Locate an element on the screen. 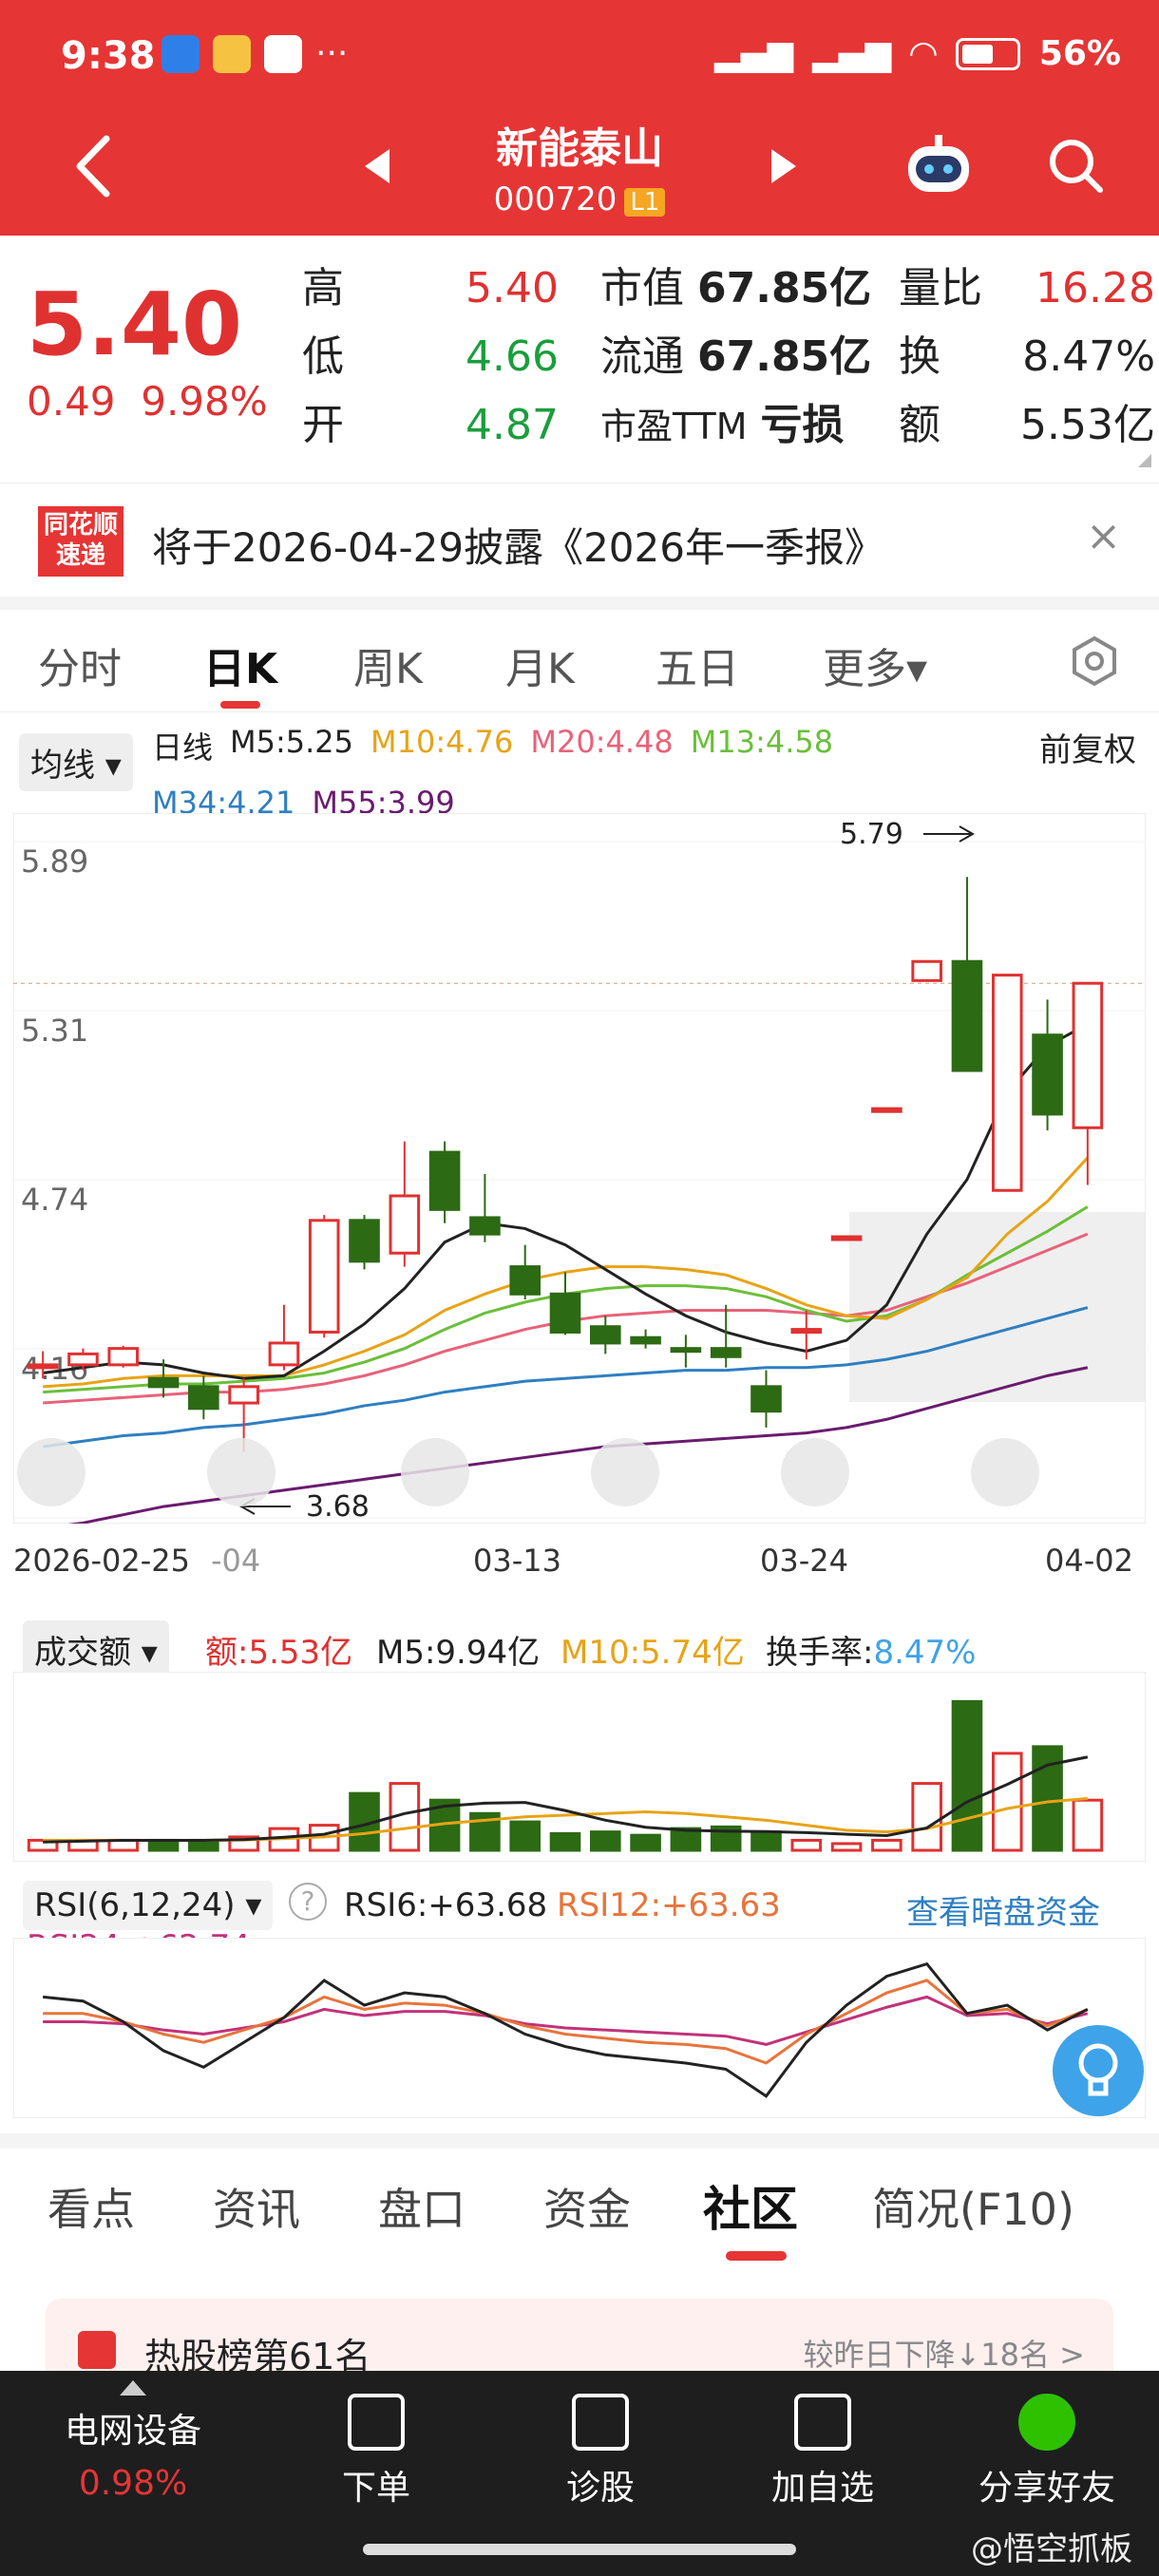 Image resolution: width=1159 pixels, height=2576 pixels. tab-weekly-k: 周K is located at coordinates (388, 669).